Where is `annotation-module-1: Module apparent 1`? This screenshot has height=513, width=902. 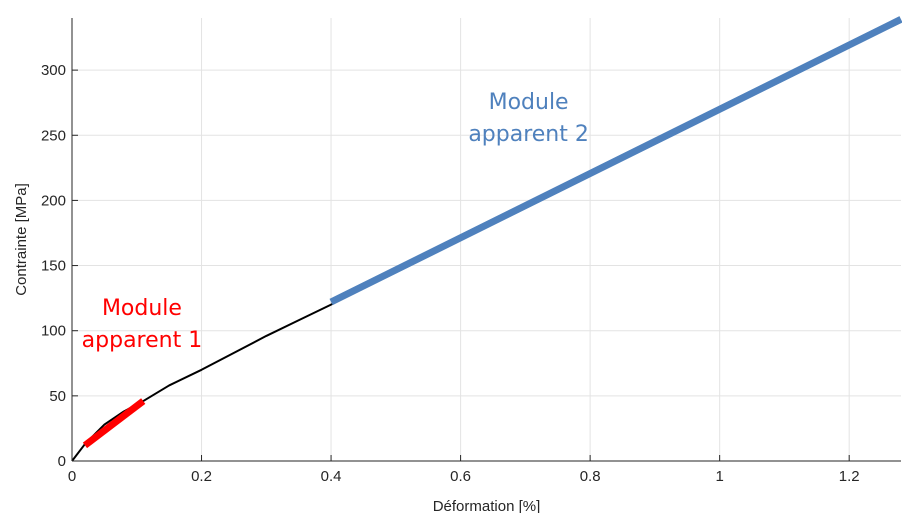
annotation-module-1: Module apparent 1 is located at coordinates (142, 324).